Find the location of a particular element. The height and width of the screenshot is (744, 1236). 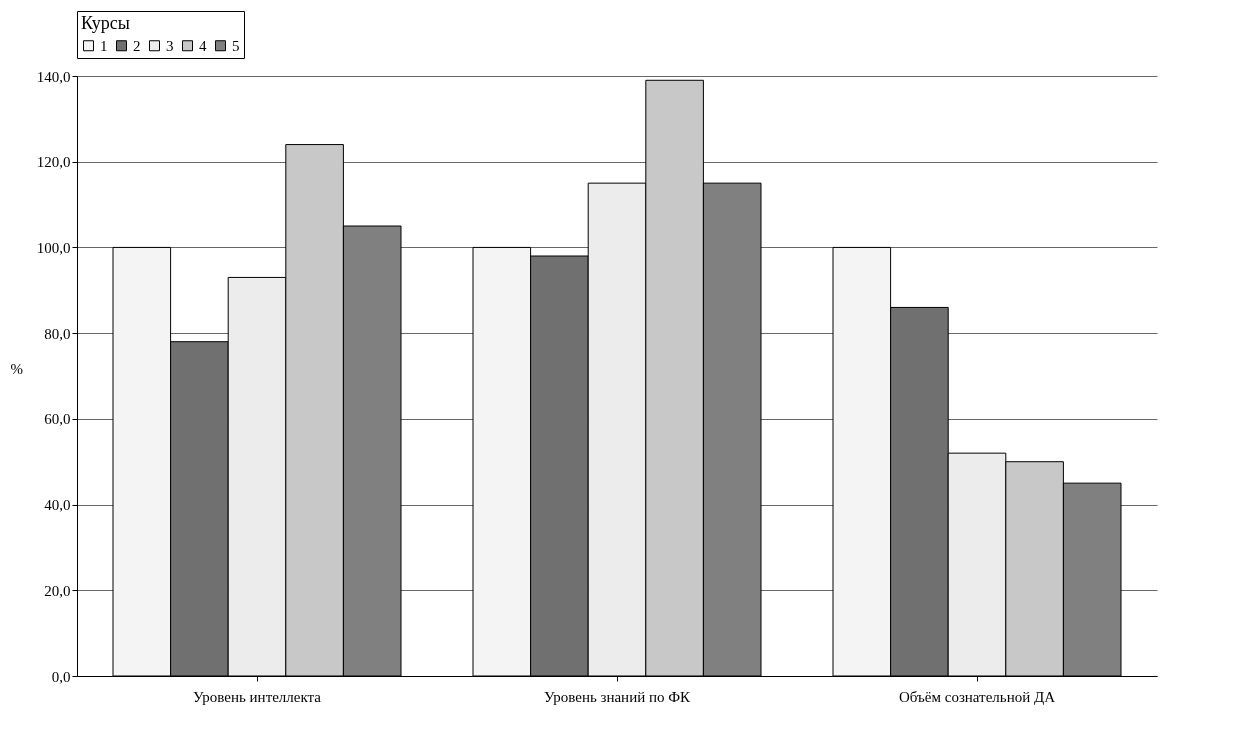

legend-label: 1 is located at coordinates (104, 45).